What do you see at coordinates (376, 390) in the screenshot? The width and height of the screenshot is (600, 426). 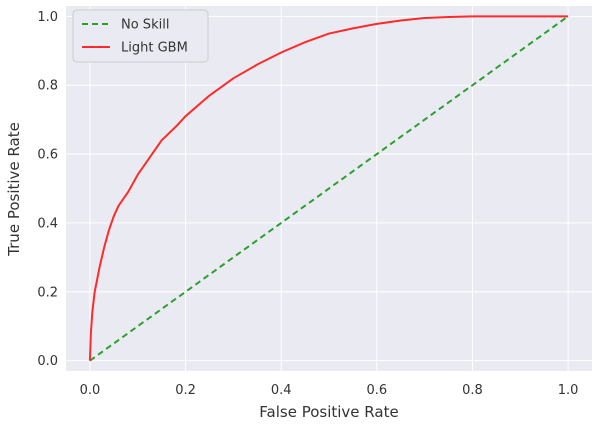 I see `x-tick-label: 0.6` at bounding box center [376, 390].